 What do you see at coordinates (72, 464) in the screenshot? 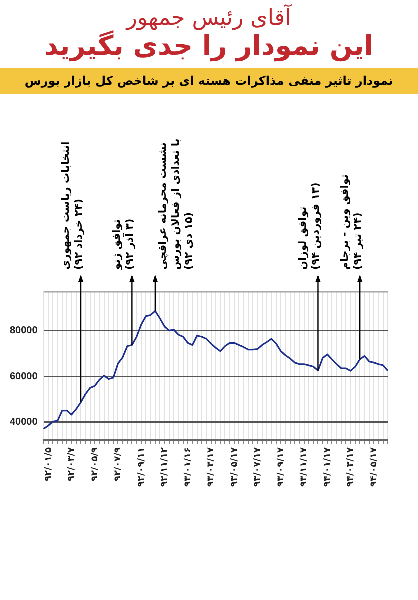
I see `x-tick-label: ۹۲/۰۳/۷` at bounding box center [72, 464].